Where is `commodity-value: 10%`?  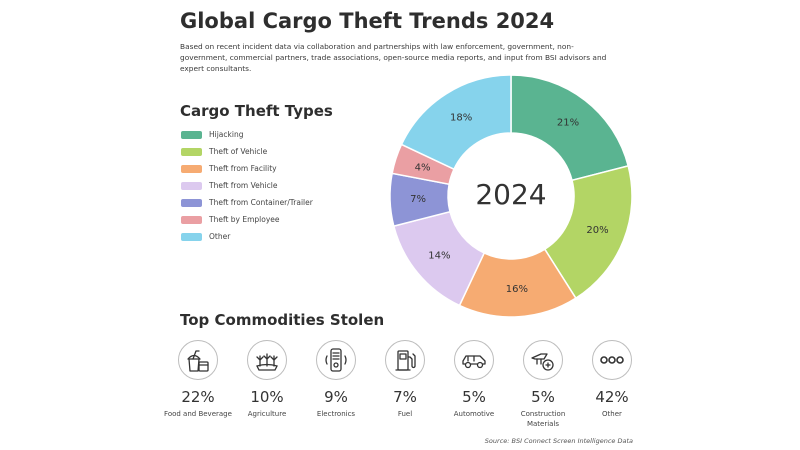
commodity-value: 10% is located at coordinates (267, 397).